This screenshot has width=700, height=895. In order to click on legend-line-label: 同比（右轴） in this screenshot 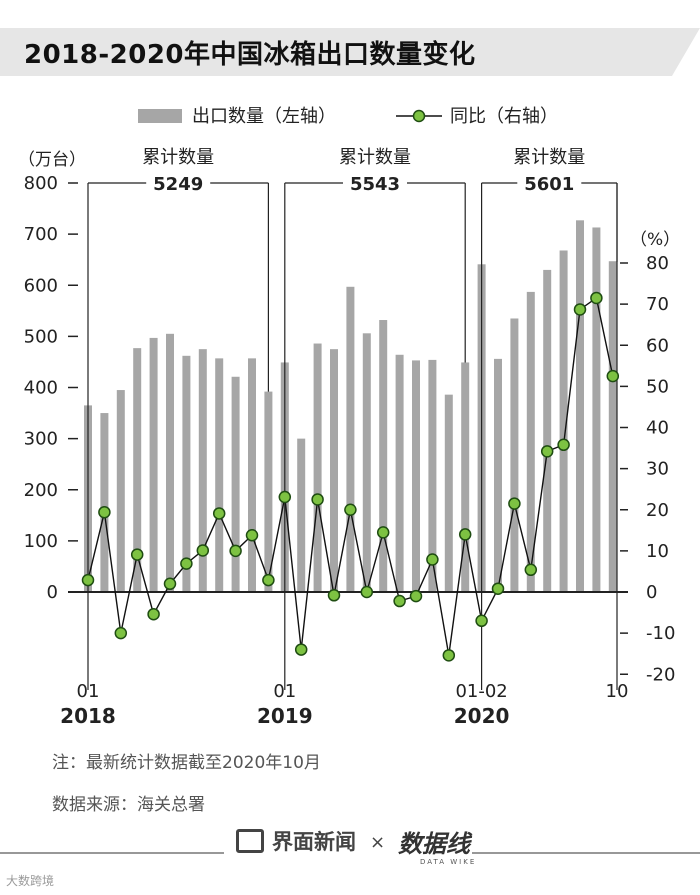, I will do `click(504, 116)`.